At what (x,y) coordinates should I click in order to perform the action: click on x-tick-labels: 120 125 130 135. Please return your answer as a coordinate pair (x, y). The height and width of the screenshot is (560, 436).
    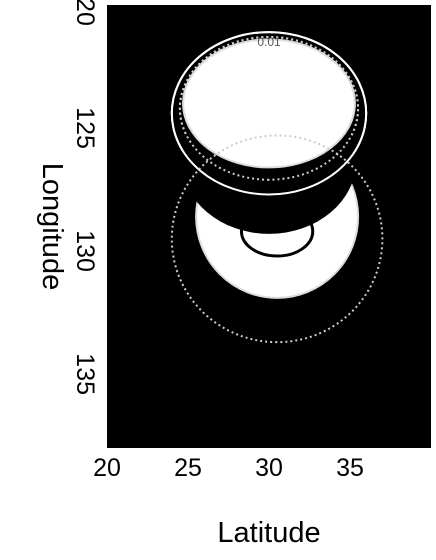
    Looking at the image, I should click on (85, 197).